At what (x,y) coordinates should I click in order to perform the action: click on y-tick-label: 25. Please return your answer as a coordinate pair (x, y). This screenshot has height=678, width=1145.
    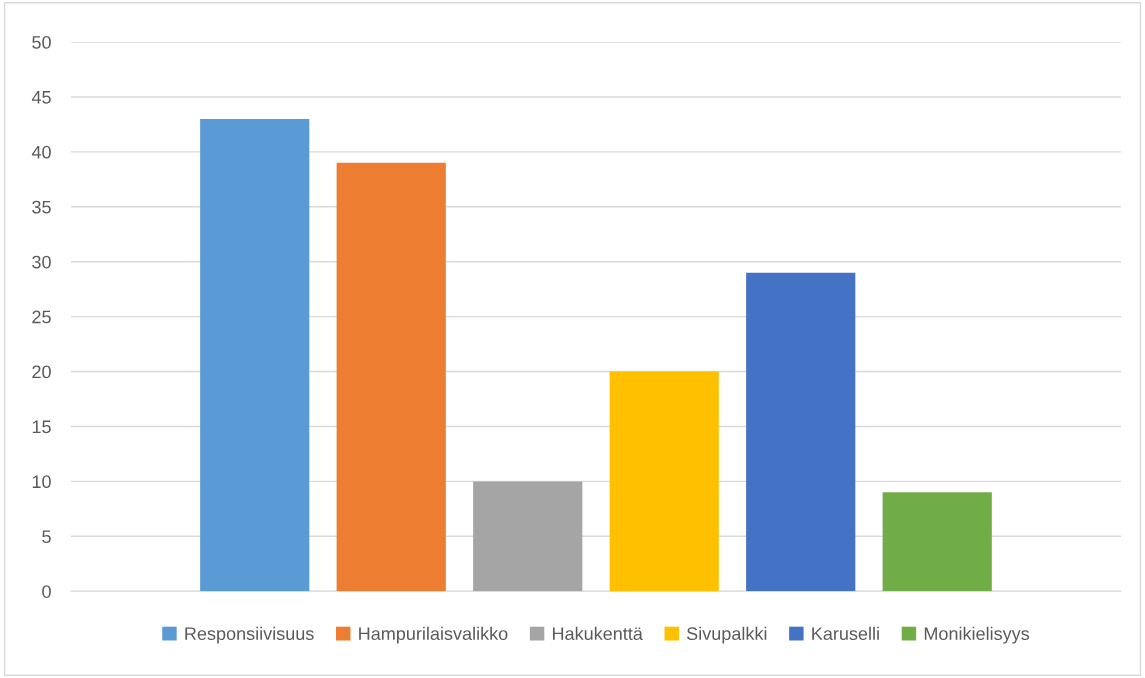
    Looking at the image, I should click on (41, 317).